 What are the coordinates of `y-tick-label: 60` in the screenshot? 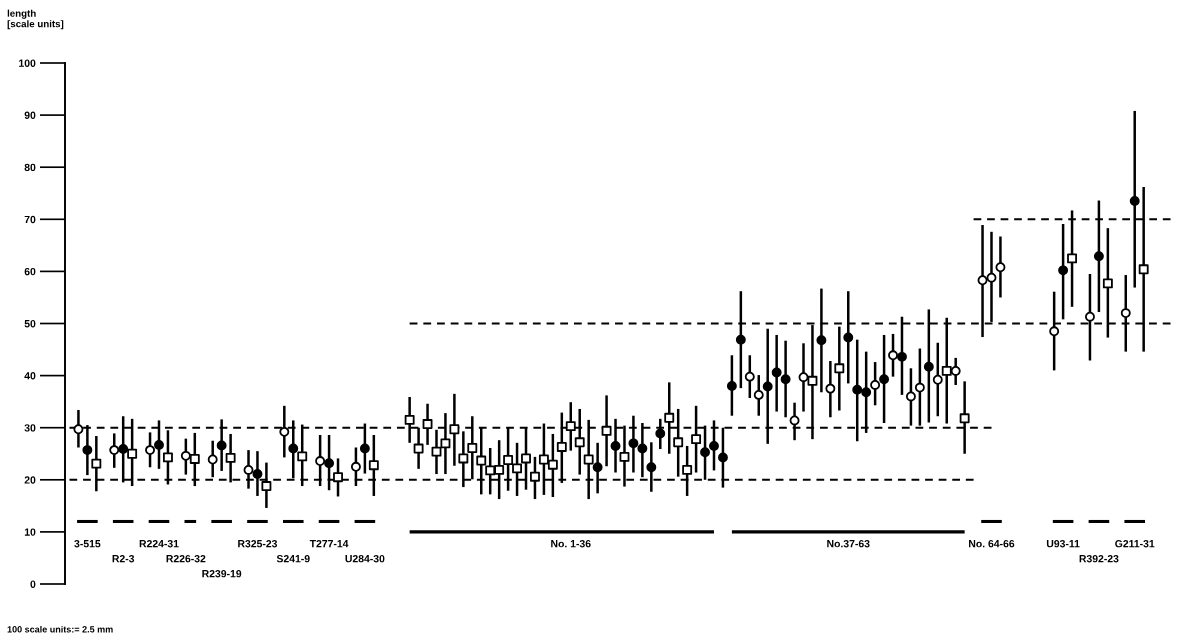 It's located at (30, 271).